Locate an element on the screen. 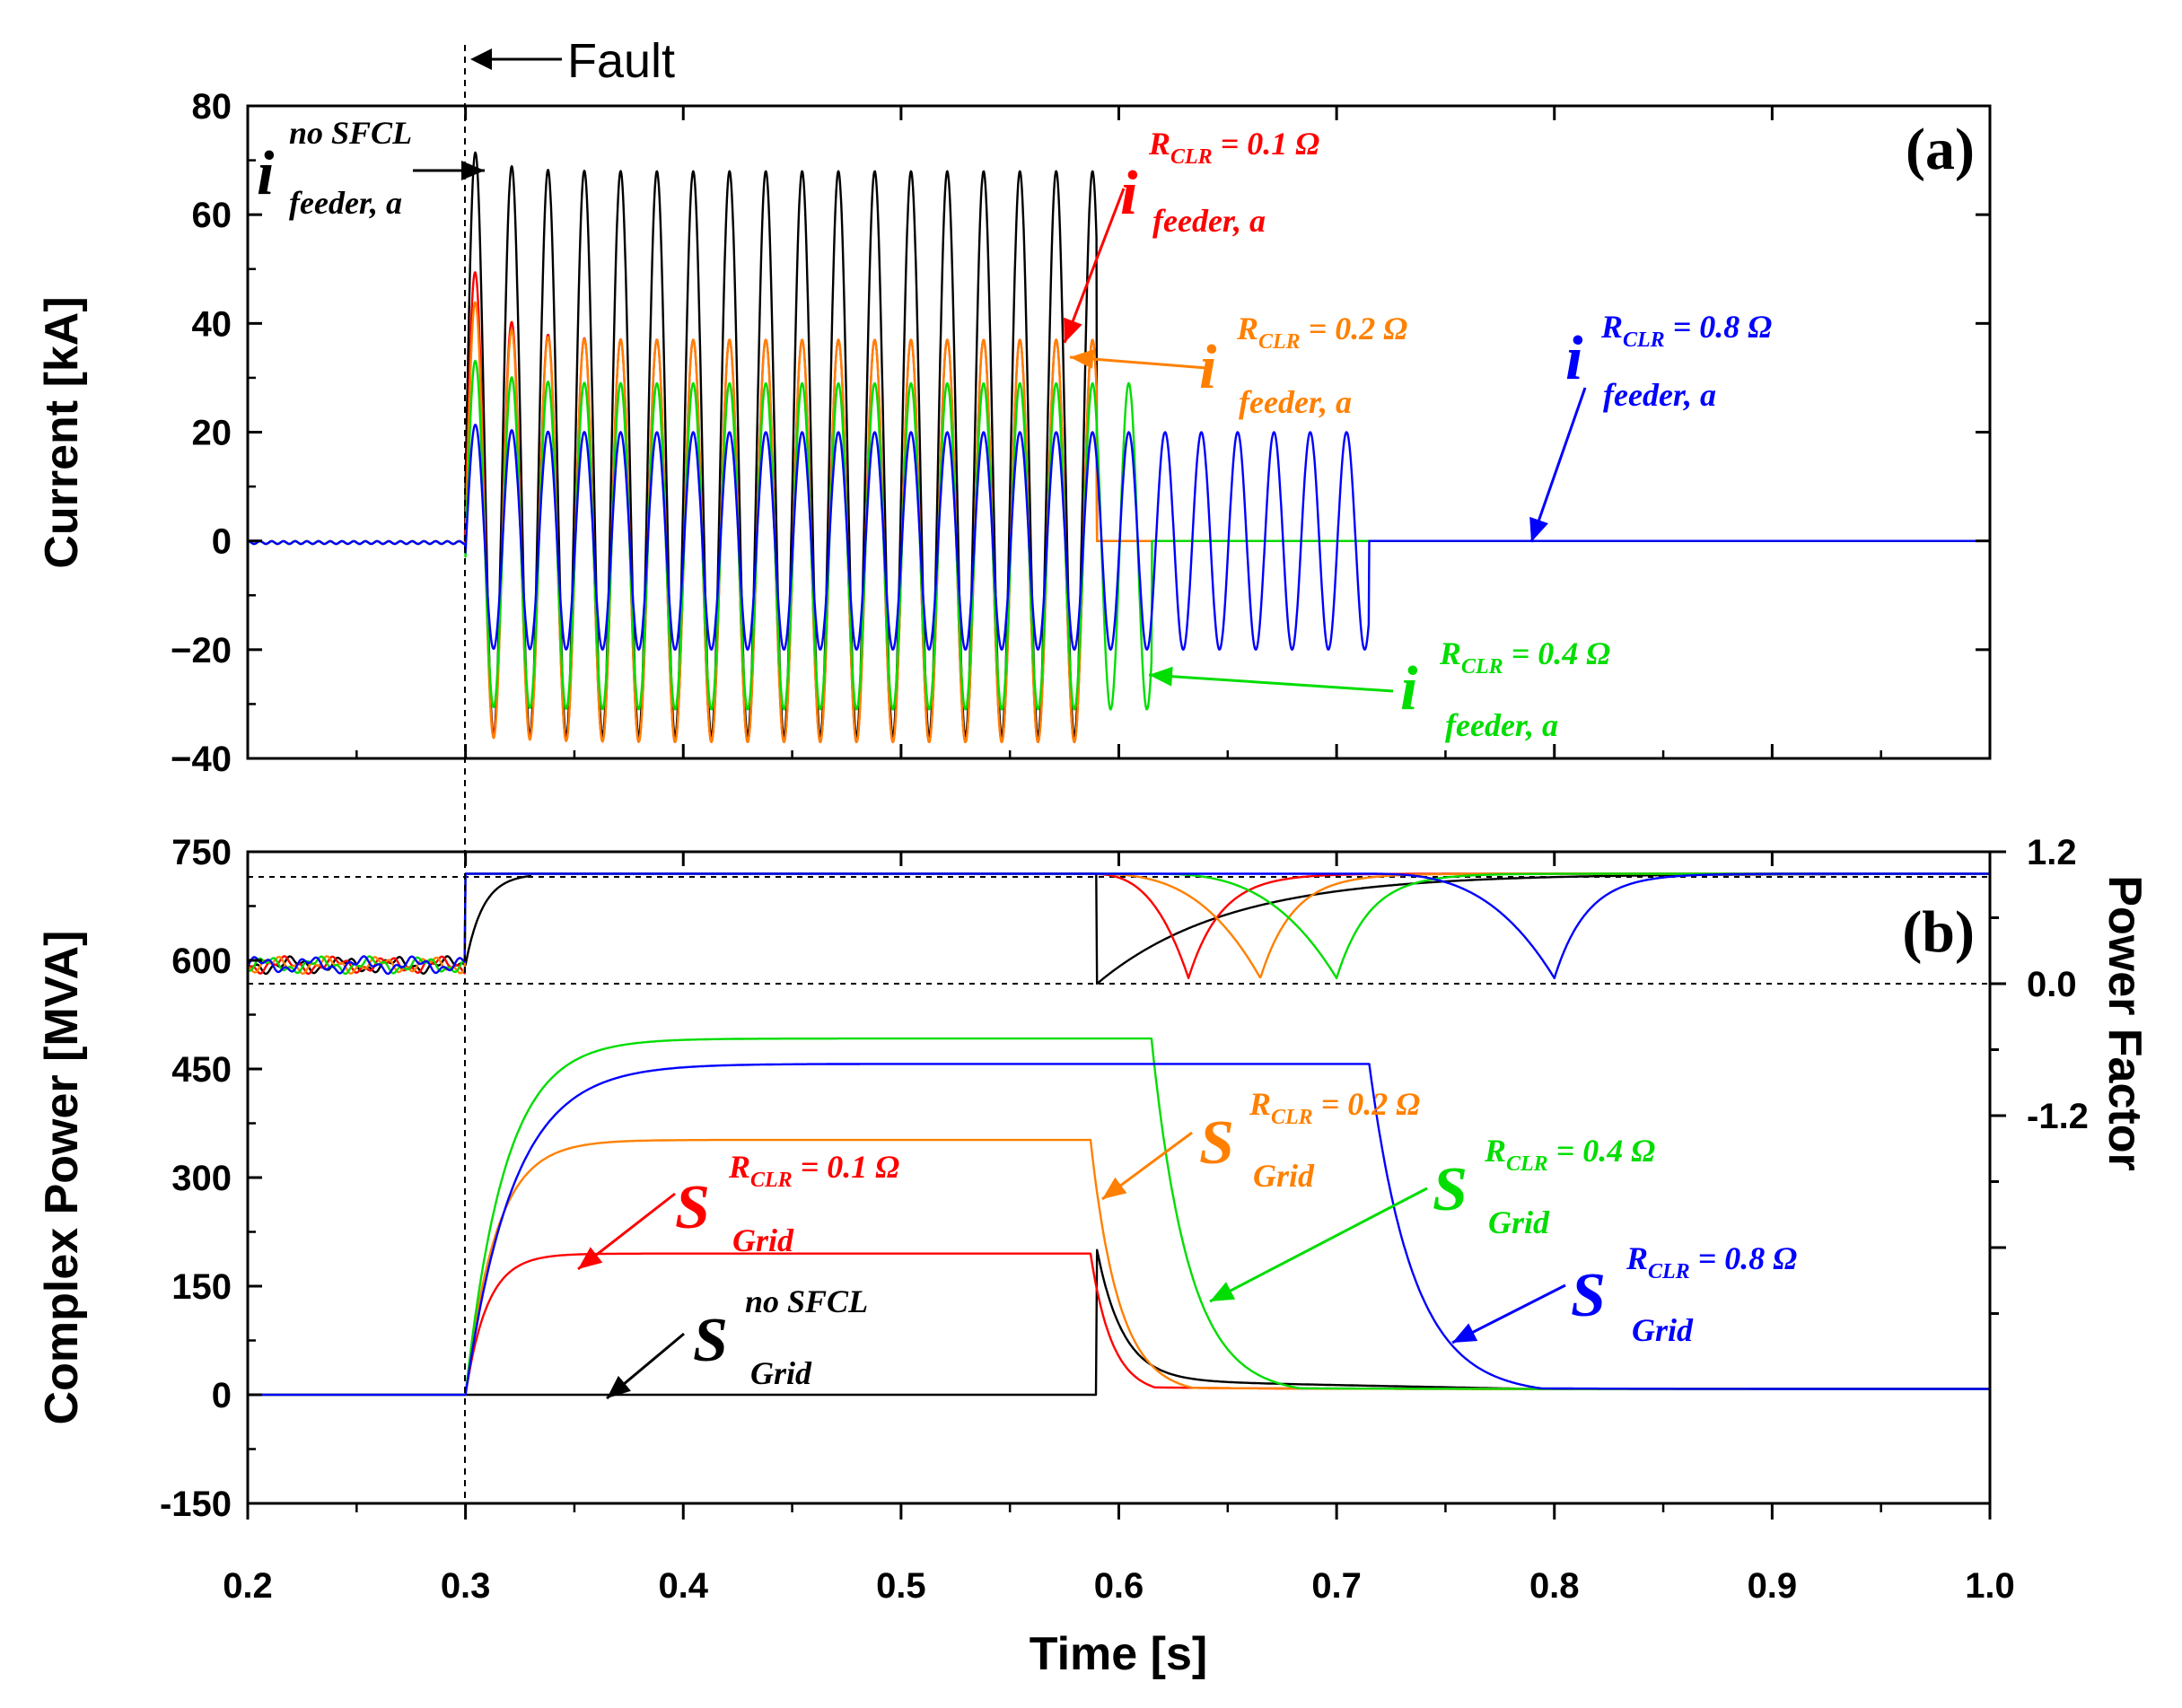 The width and height of the screenshot is (2182, 1708). label-b-r04-sup-r: R is located at coordinates (1495, 1151).